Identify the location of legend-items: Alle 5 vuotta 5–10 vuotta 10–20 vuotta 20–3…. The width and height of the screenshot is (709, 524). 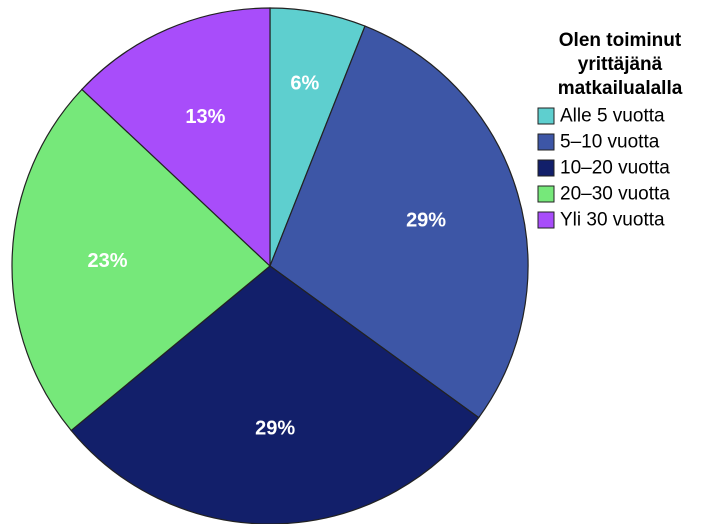
(603, 168).